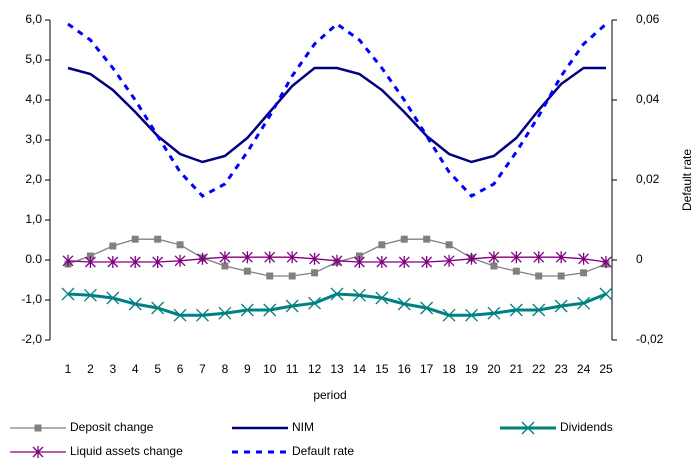 This screenshot has height=468, width=699. I want to click on y-tick-label: 0.0, so click(33, 259).